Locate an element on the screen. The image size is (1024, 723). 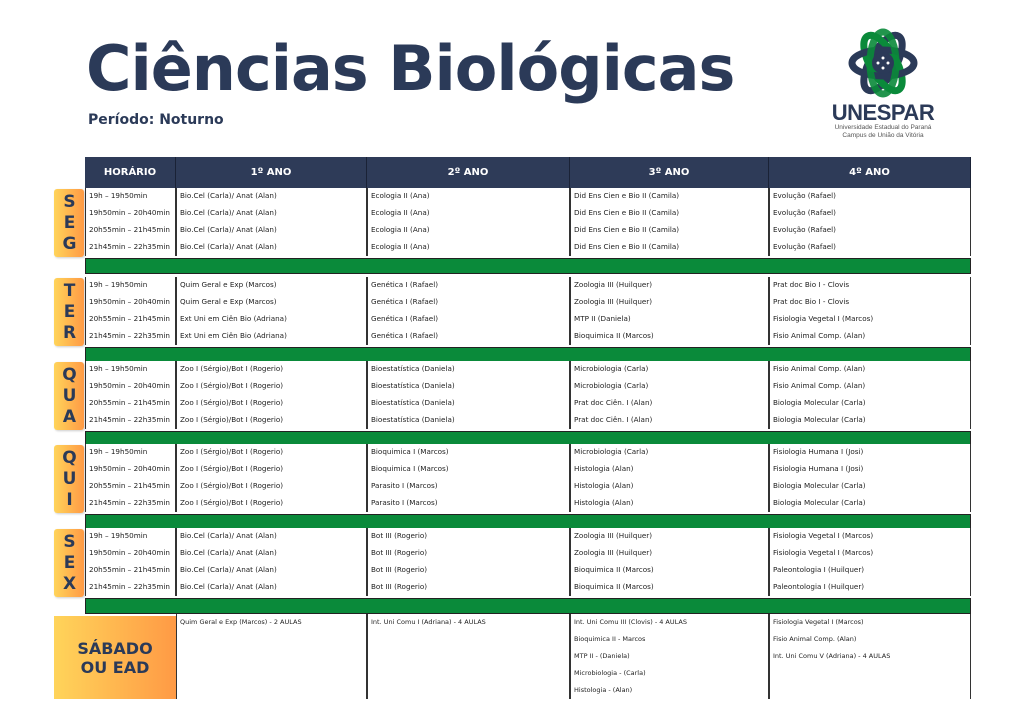
saturday-badge: SÁBADO OU EAD is located at coordinates (115, 657).